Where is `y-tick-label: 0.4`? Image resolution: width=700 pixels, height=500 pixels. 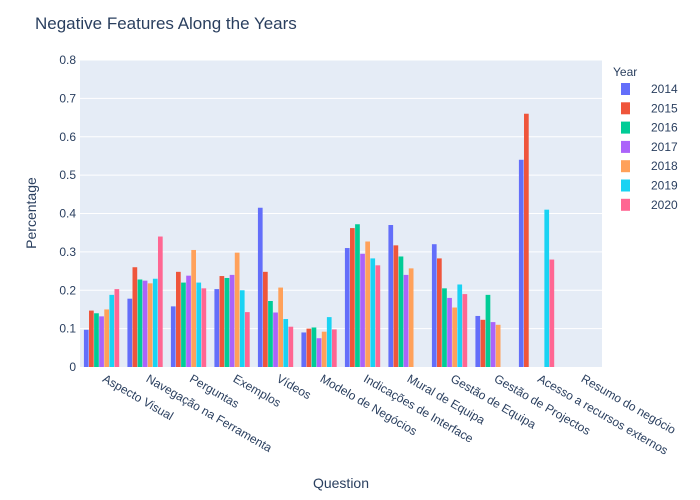 y-tick-label: 0.4 is located at coordinates (67, 214).